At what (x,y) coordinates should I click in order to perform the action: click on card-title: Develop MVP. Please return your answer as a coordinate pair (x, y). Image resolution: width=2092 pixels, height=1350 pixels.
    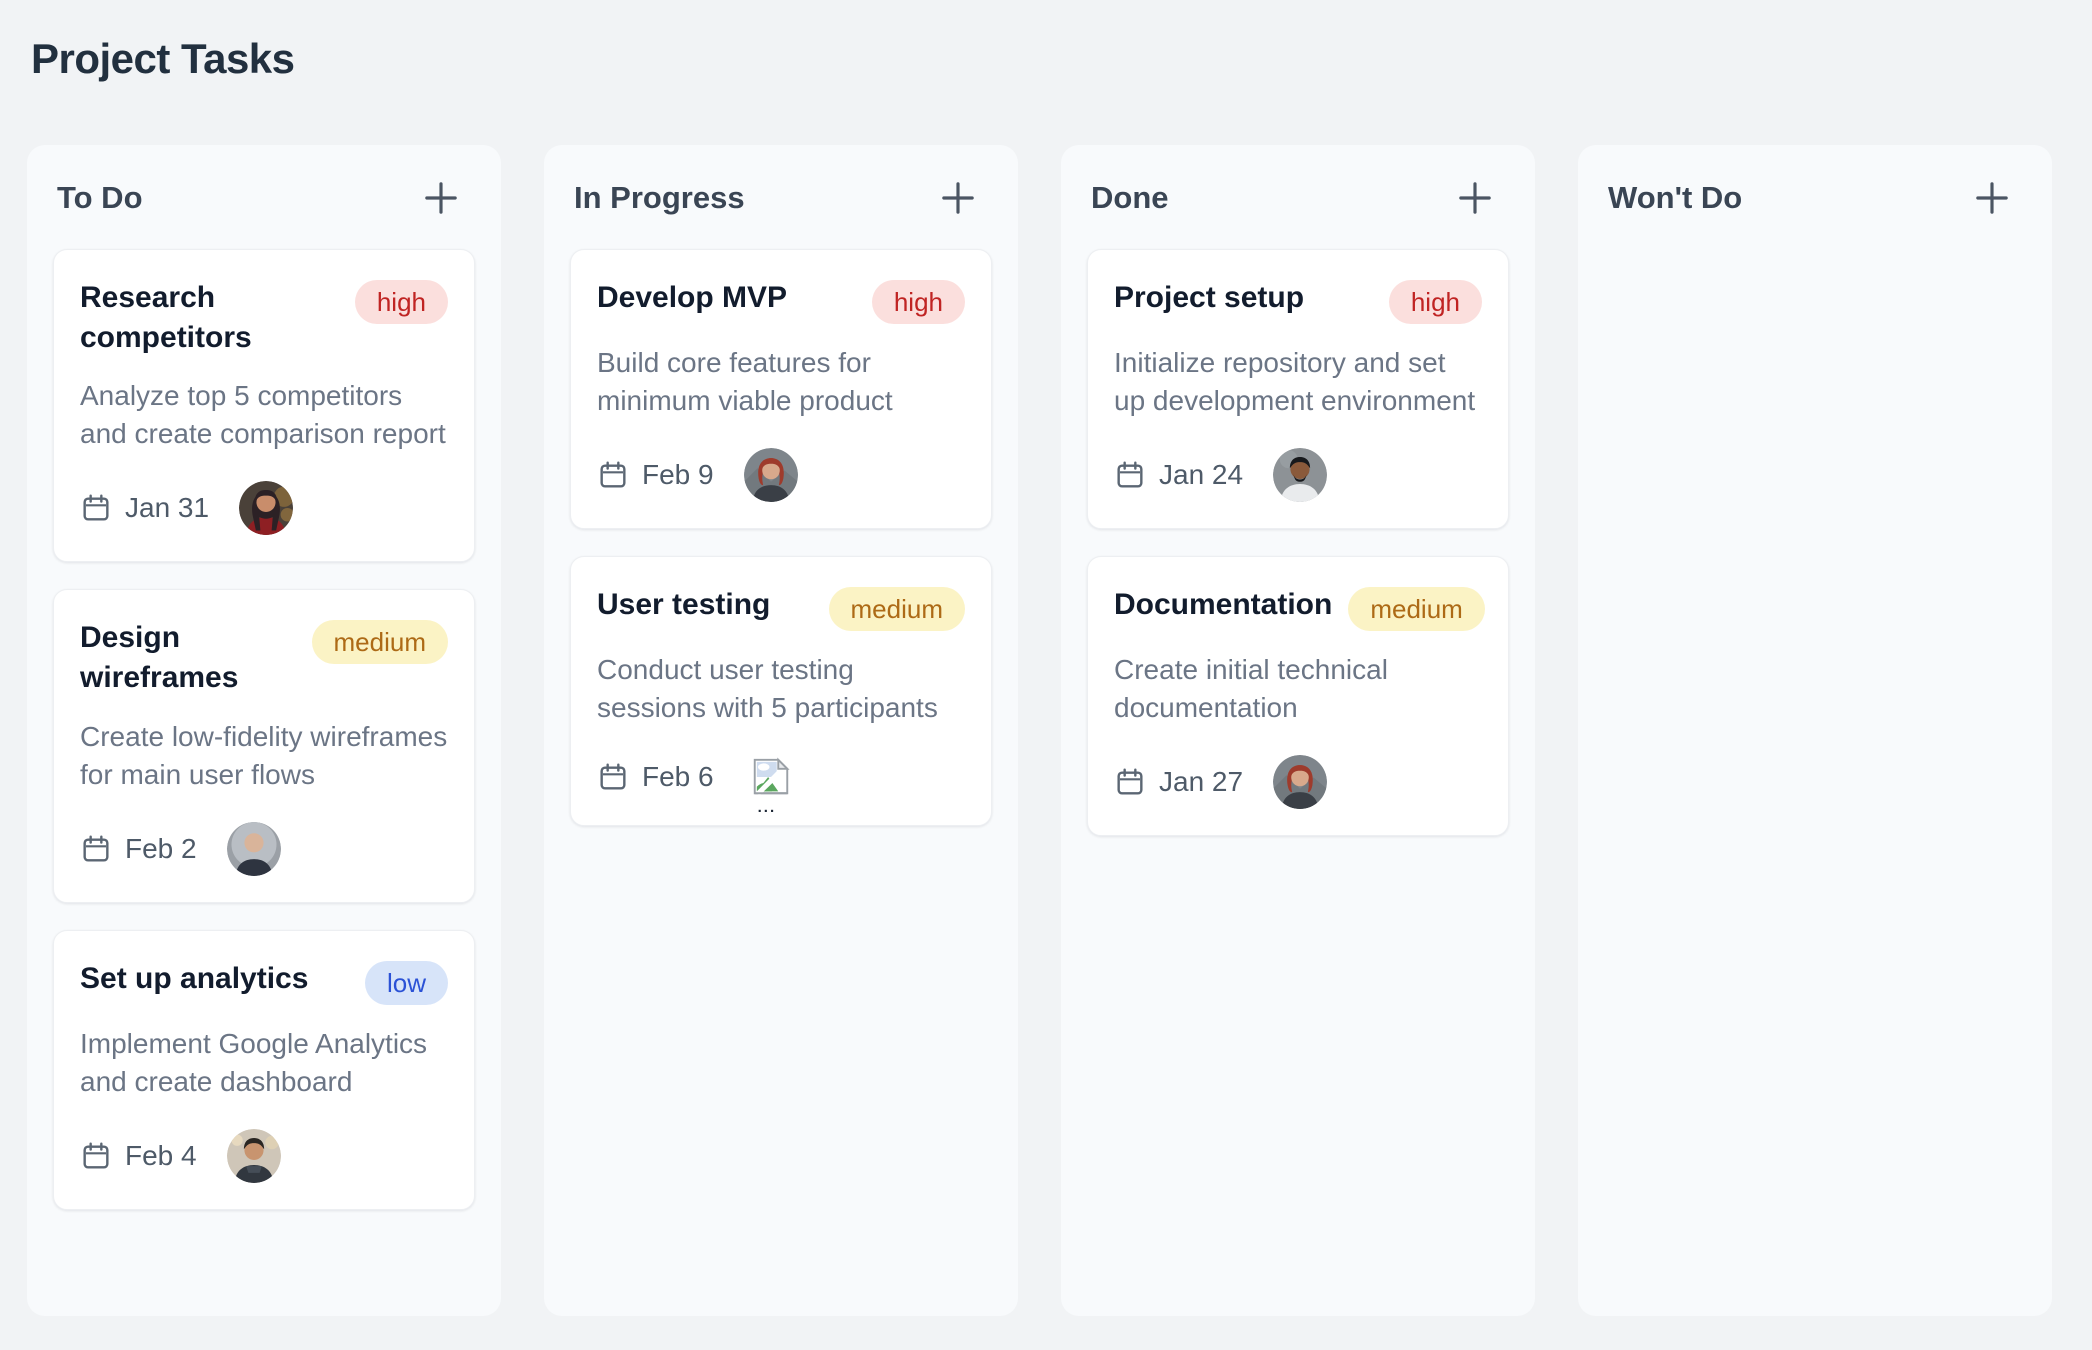
    Looking at the image, I should click on (692, 297).